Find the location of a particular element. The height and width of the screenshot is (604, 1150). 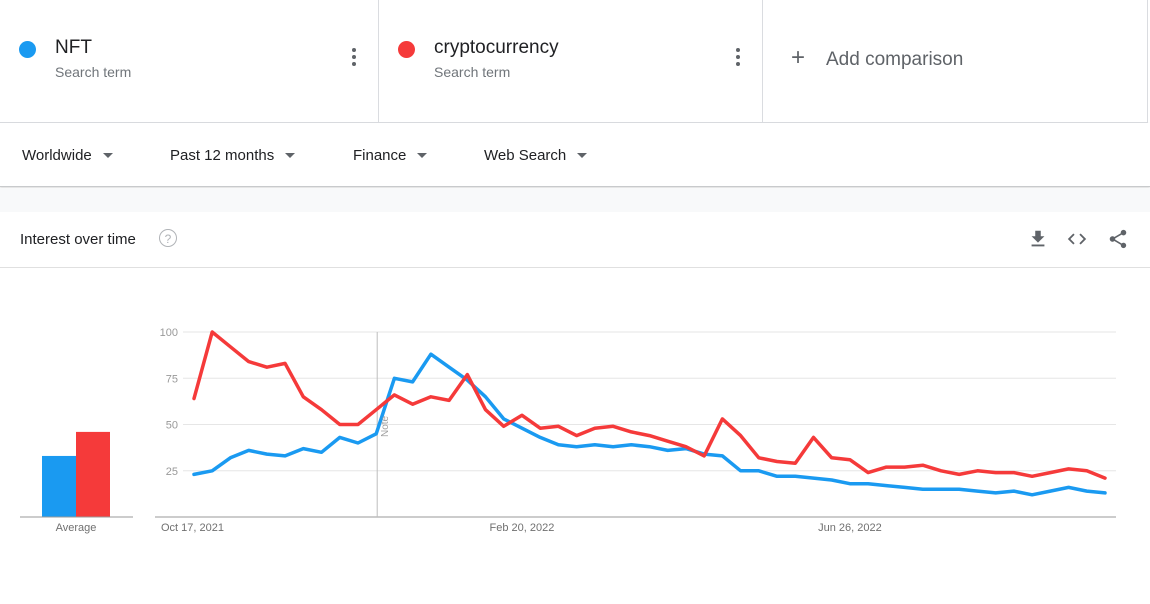

category-label: Finance is located at coordinates (380, 155).